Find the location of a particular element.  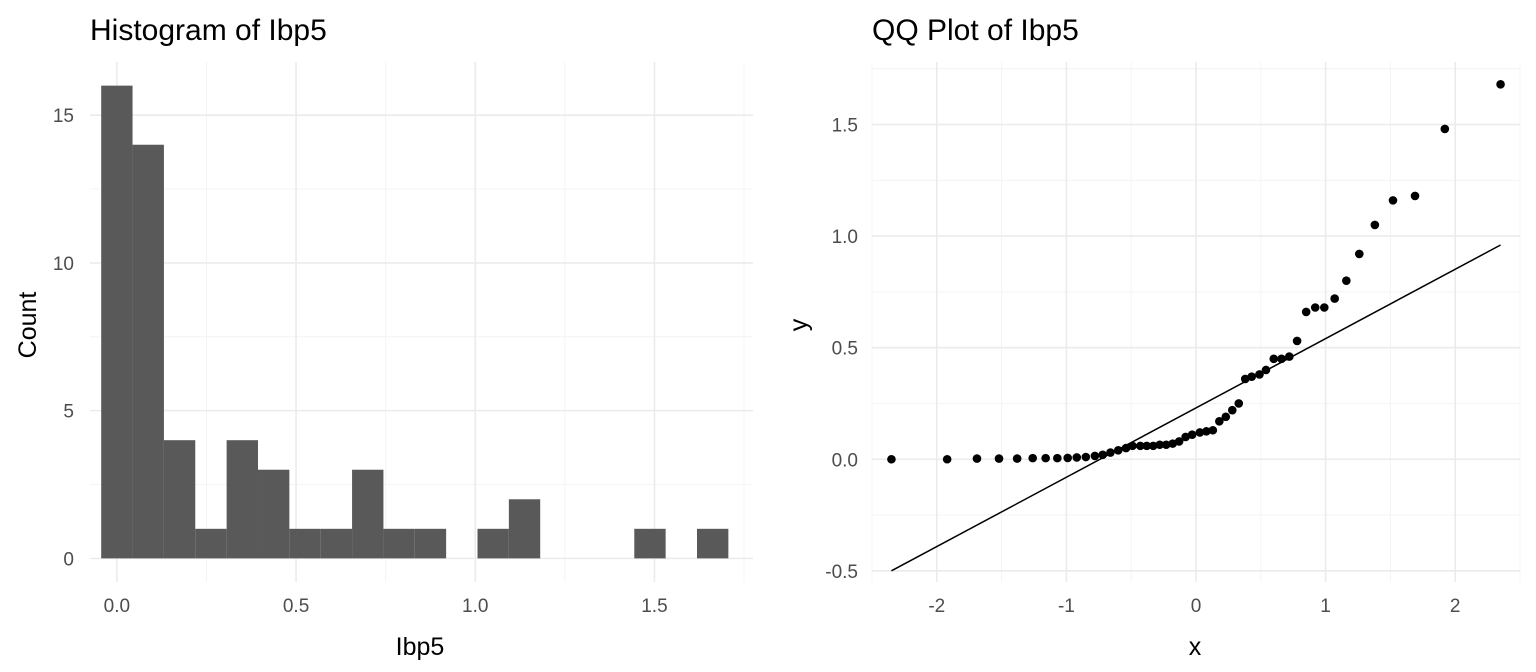

histogram-x-tick-labels: 0.0 0.5 1.0 1.5 is located at coordinates (386, 606).